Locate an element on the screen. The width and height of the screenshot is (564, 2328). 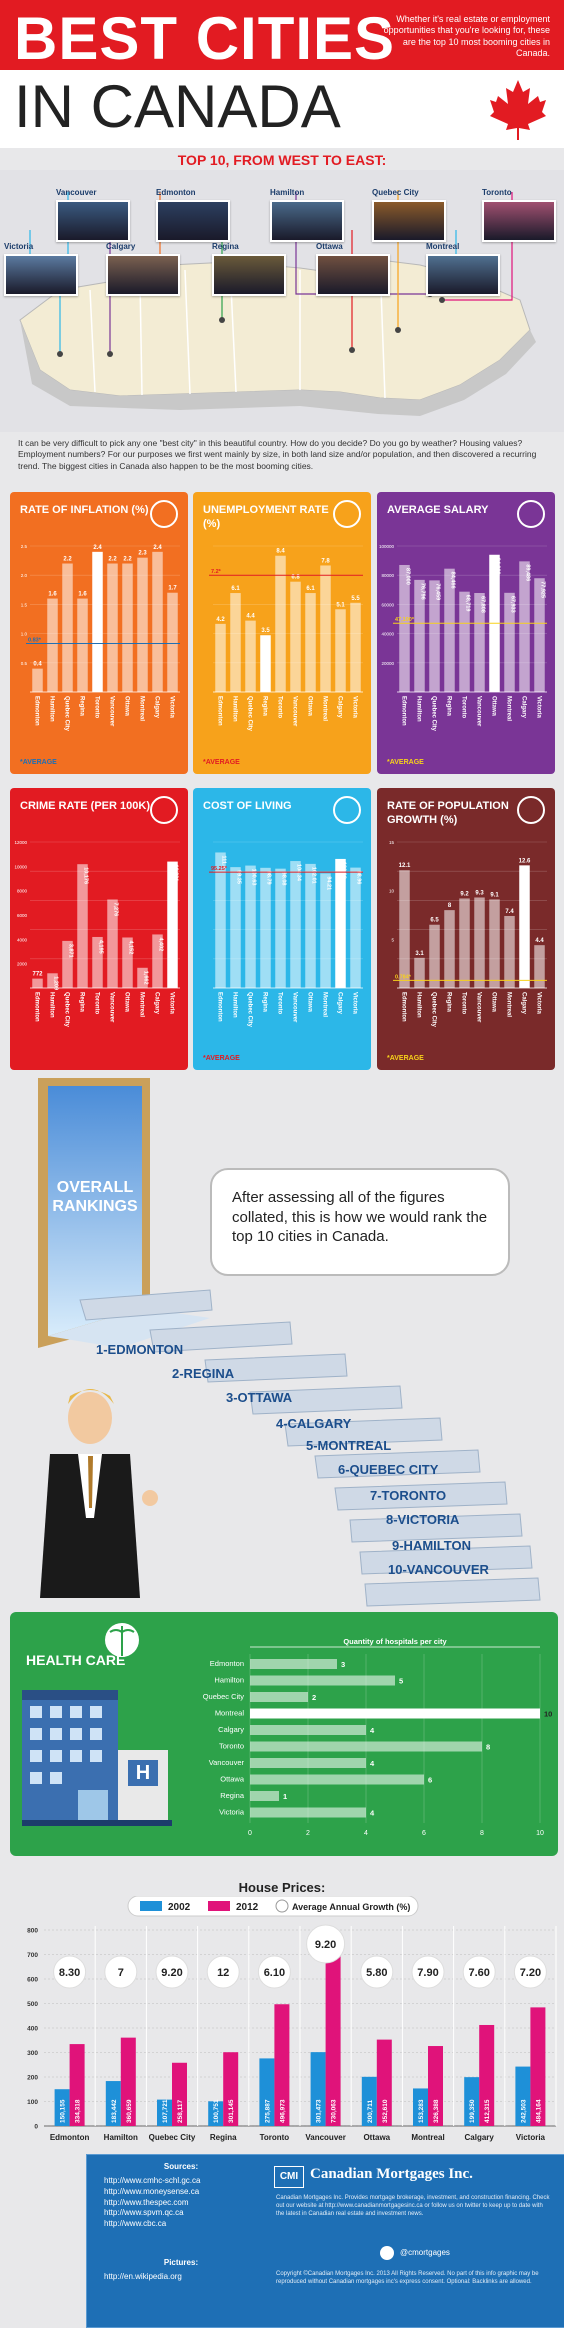
bar-value-label: 67,933 is located at coordinates (513, 604).